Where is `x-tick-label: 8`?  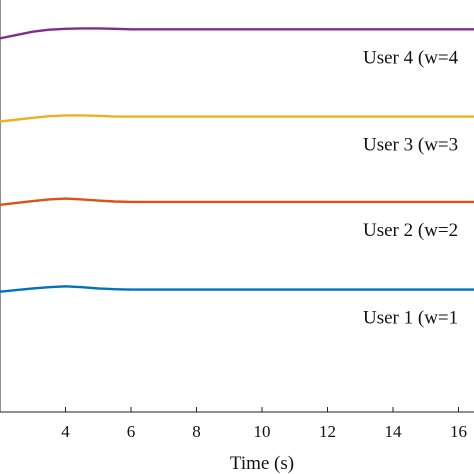 x-tick-label: 8 is located at coordinates (196, 431).